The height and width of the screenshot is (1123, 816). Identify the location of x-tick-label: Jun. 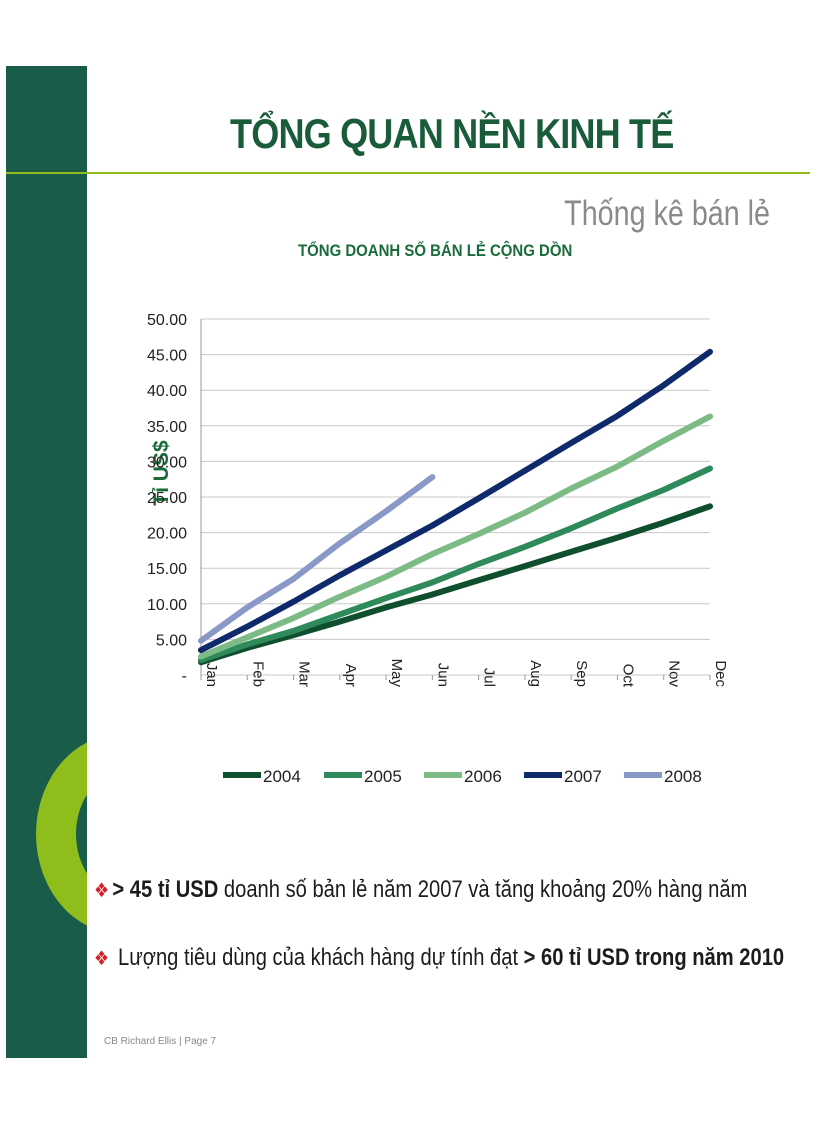
(442, 675).